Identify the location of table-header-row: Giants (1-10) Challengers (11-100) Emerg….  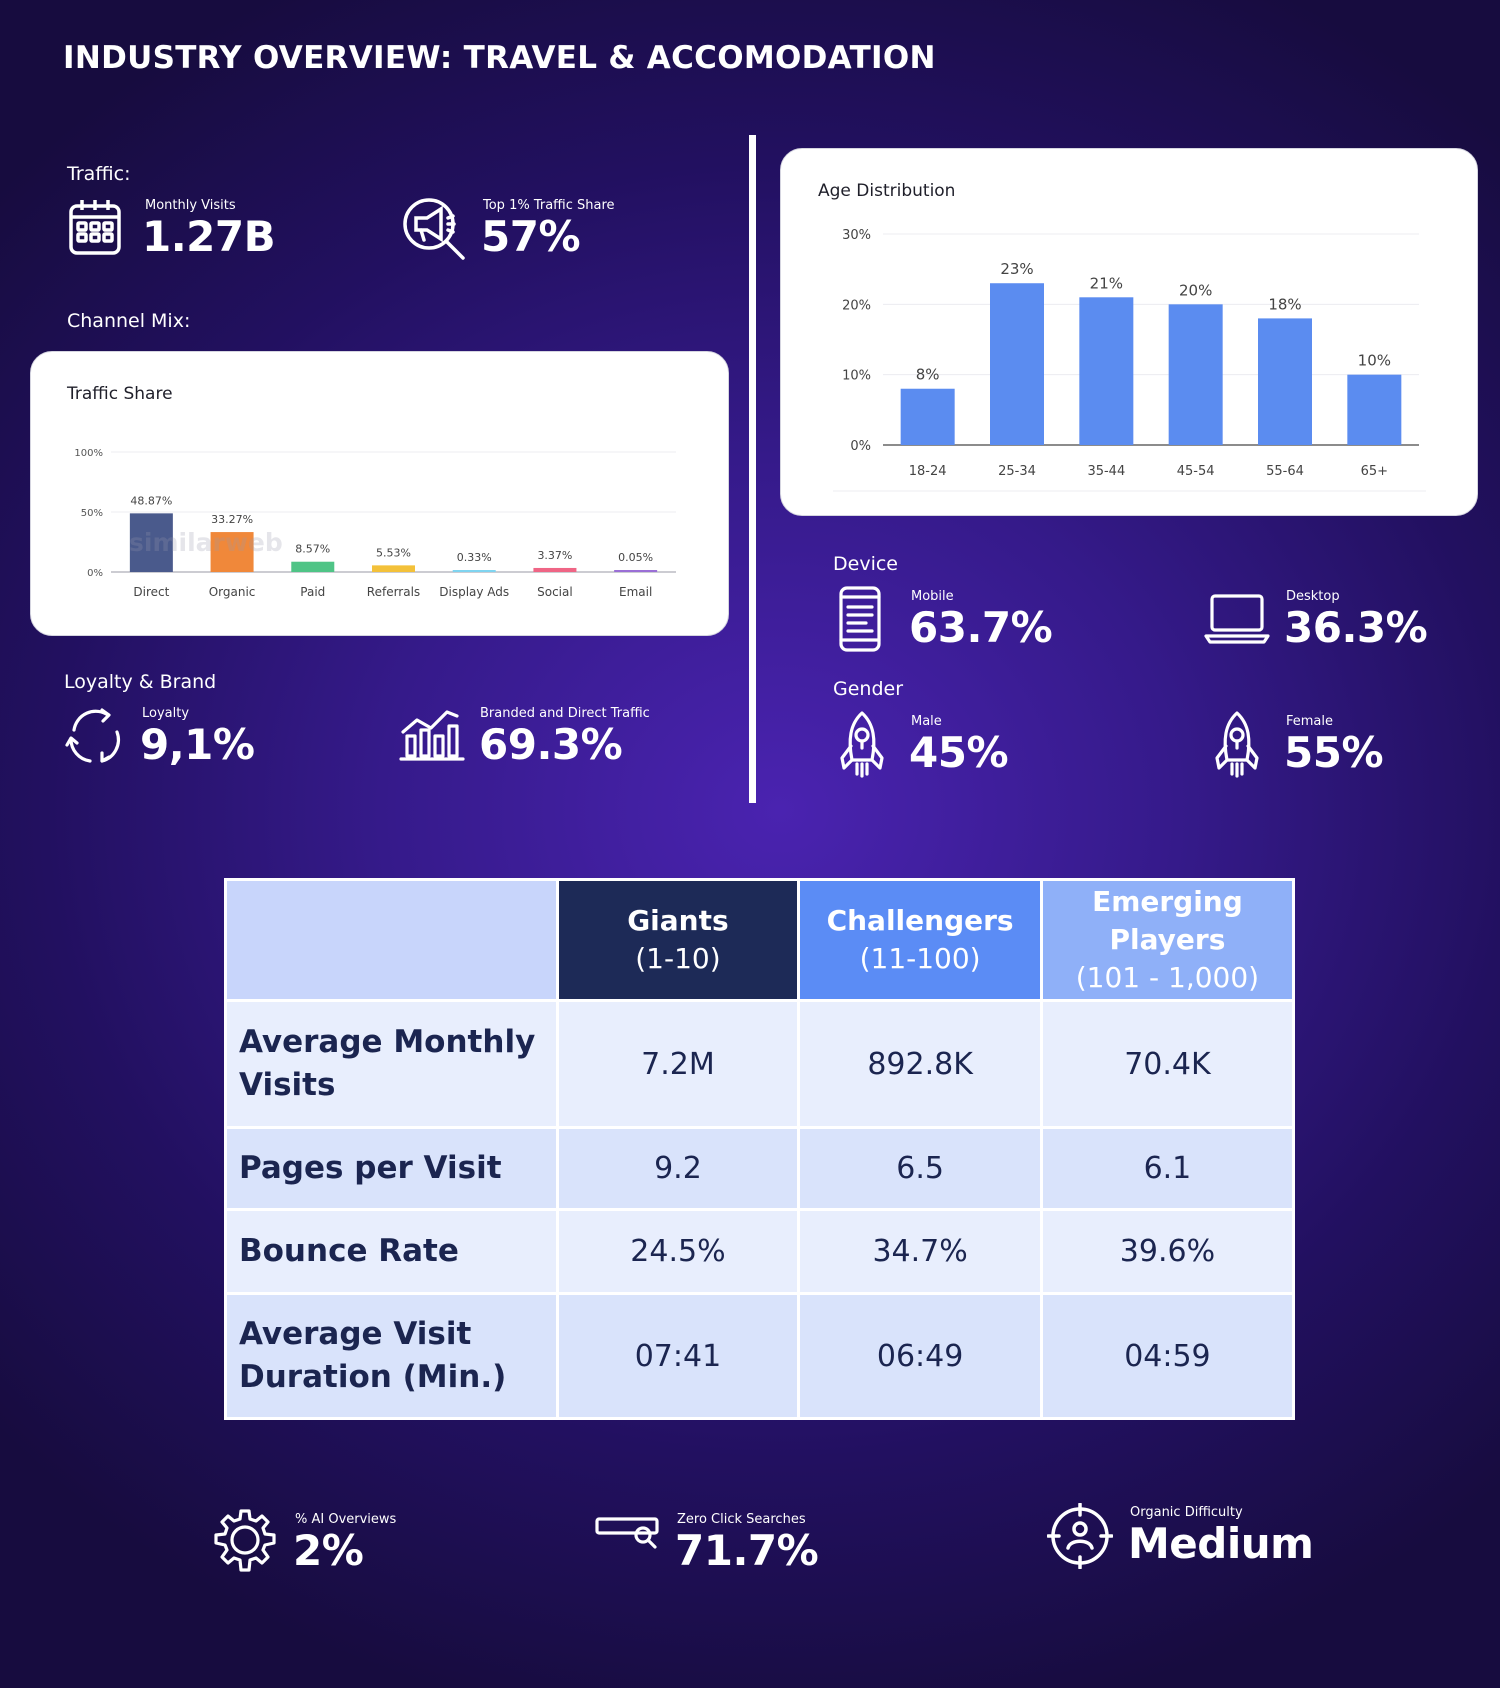
(760, 940).